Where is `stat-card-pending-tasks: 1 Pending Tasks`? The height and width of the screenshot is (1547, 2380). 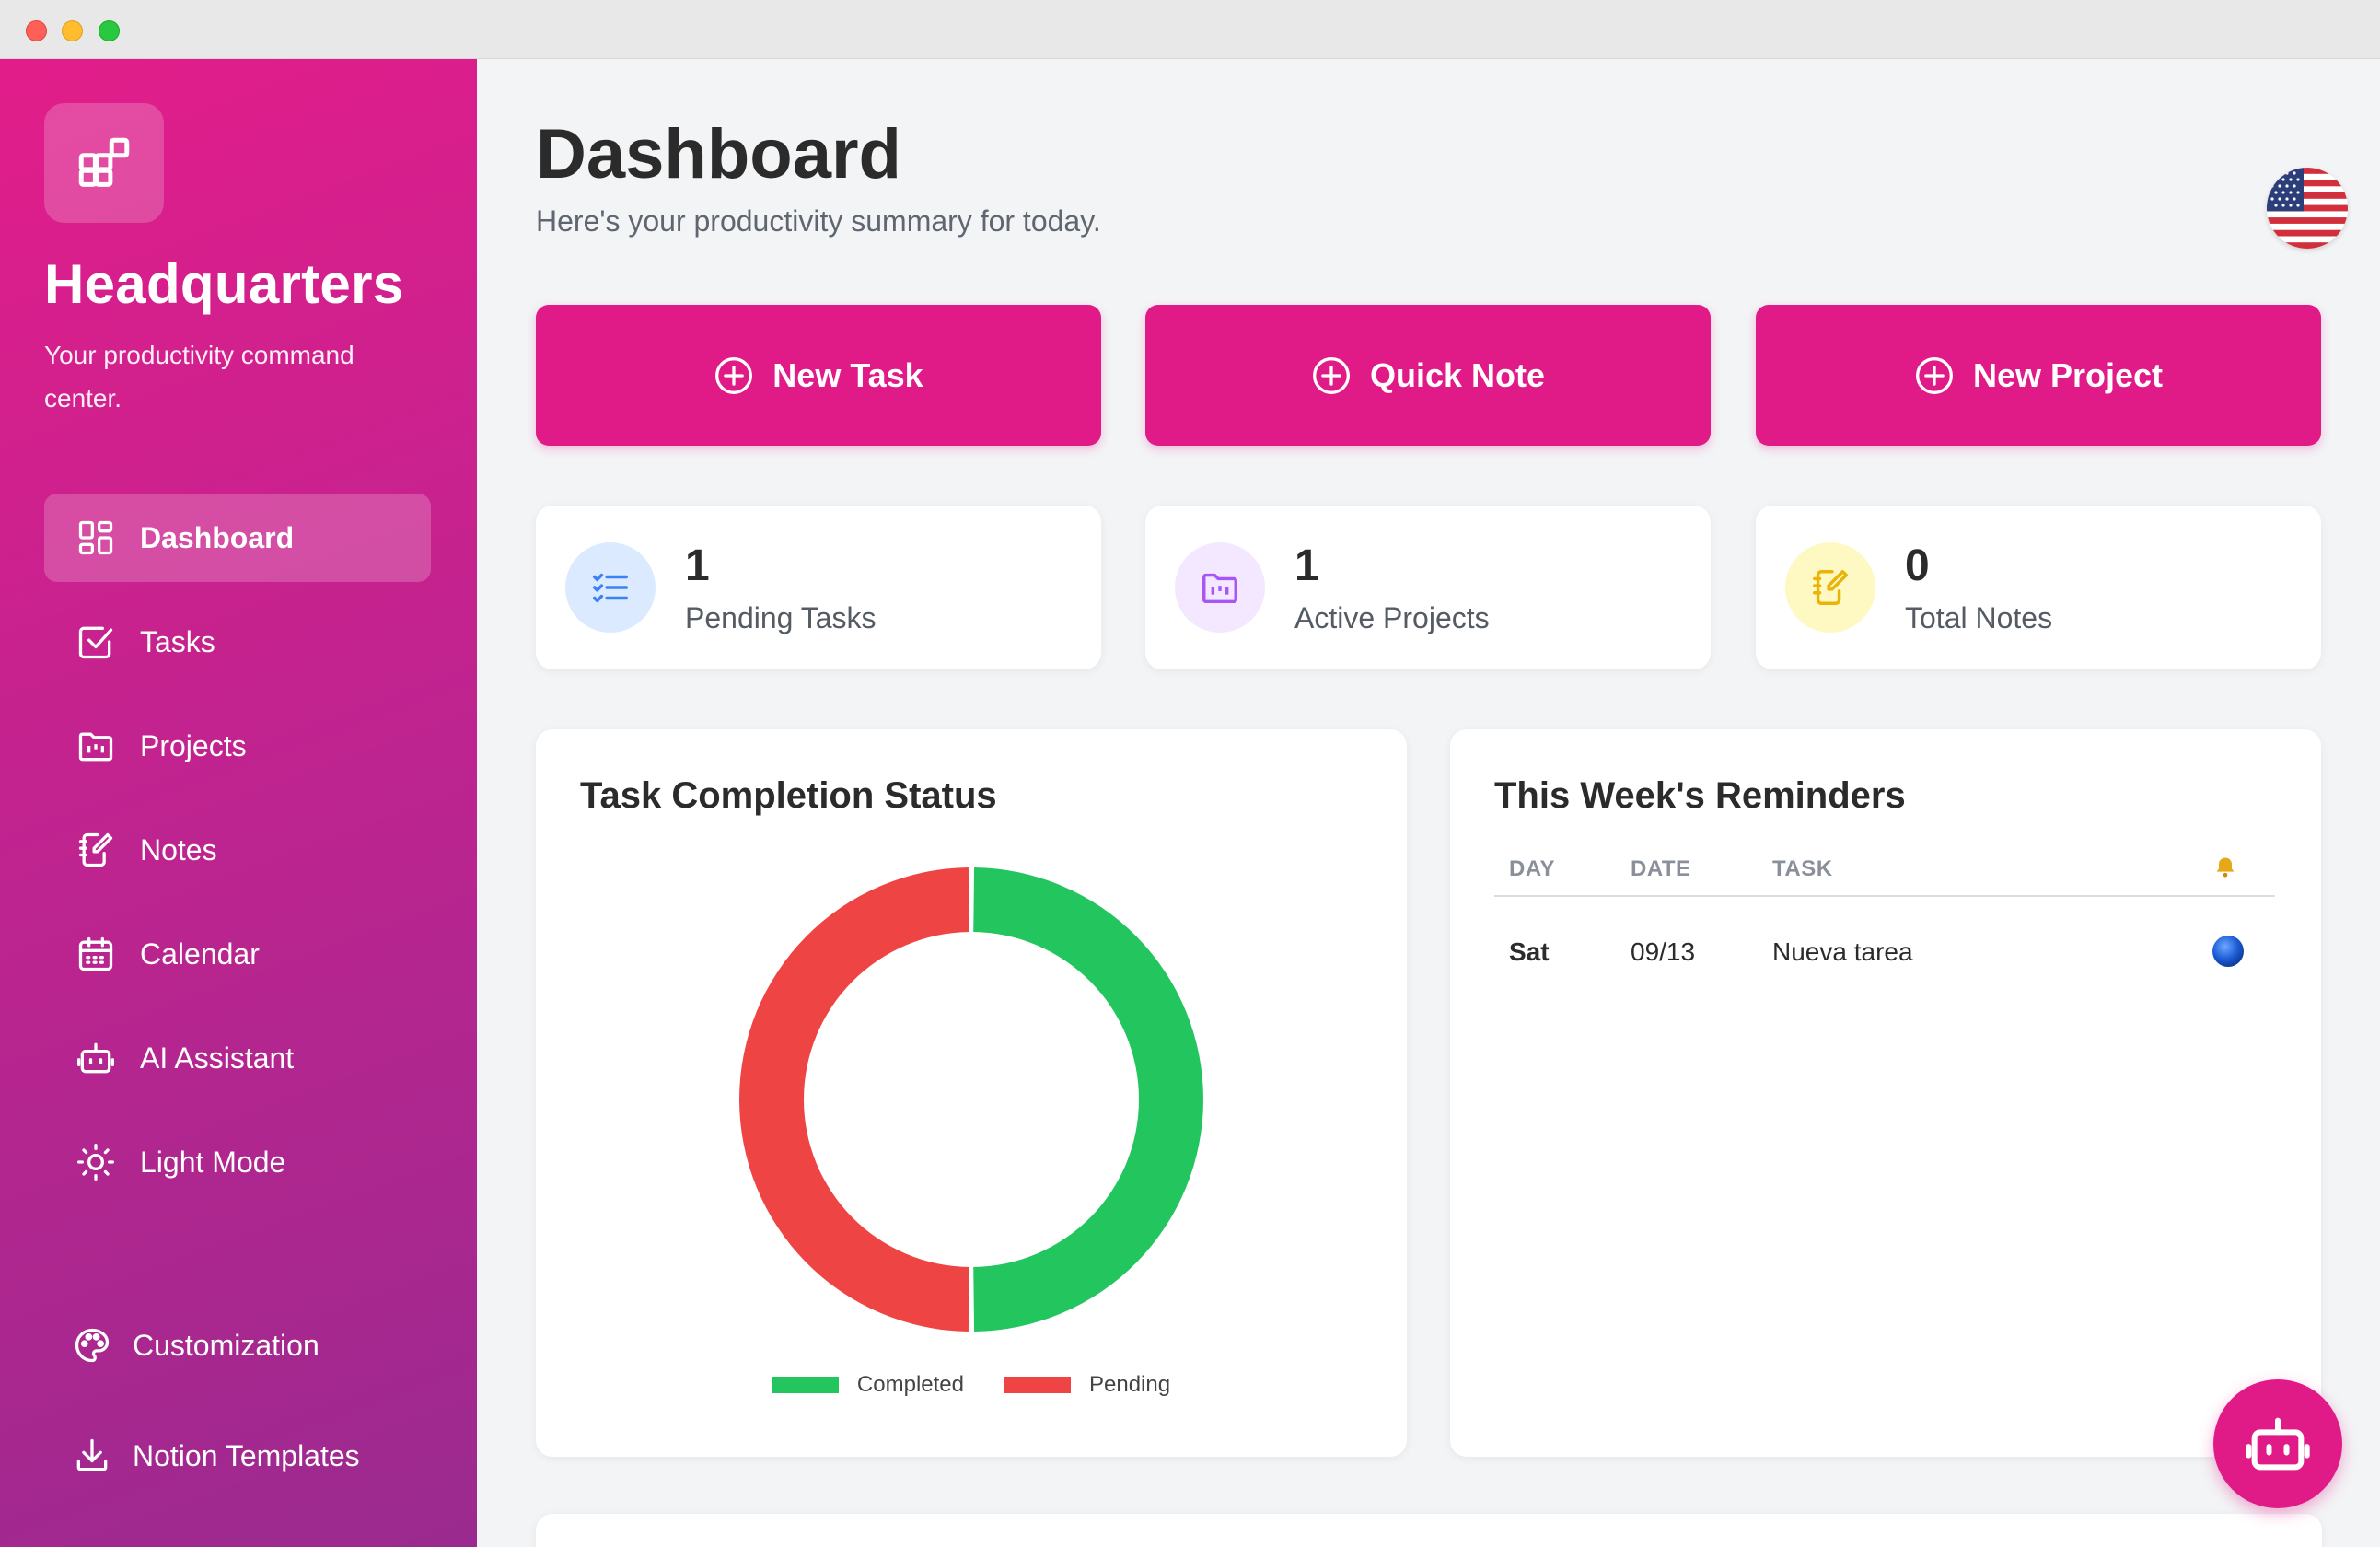
stat-card-pending-tasks: 1 Pending Tasks is located at coordinates (818, 587).